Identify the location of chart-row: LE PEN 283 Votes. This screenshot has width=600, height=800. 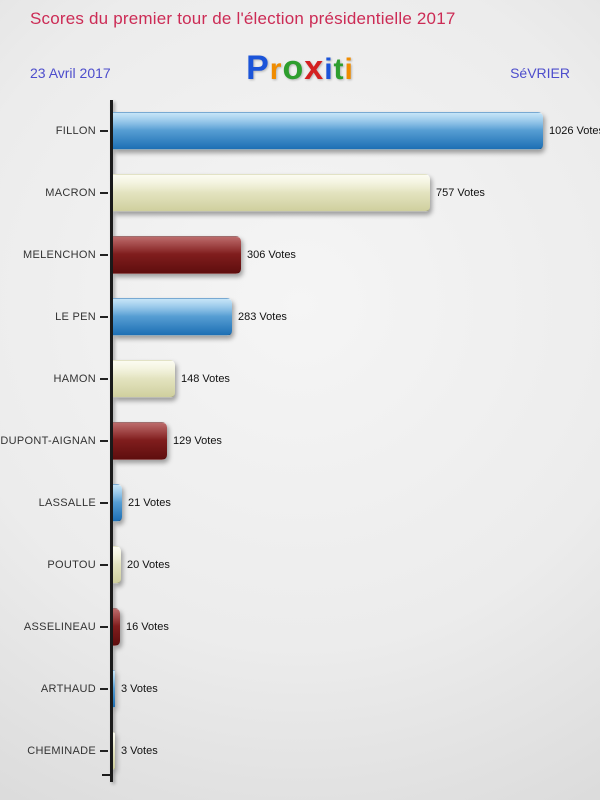
(300, 317).